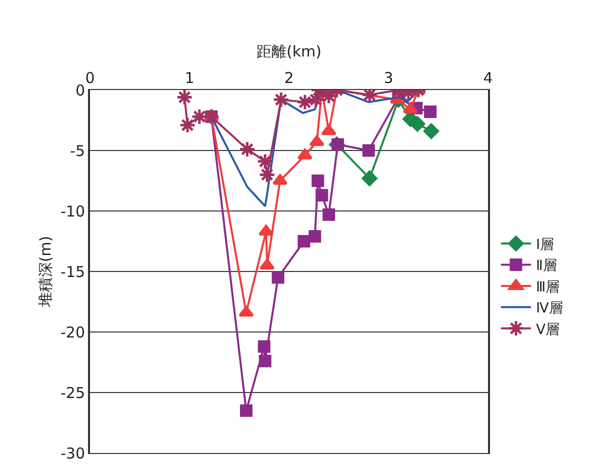 The image size is (606, 474). What do you see at coordinates (72, 332) in the screenshot?
I see `y-tick-label: -20` at bounding box center [72, 332].